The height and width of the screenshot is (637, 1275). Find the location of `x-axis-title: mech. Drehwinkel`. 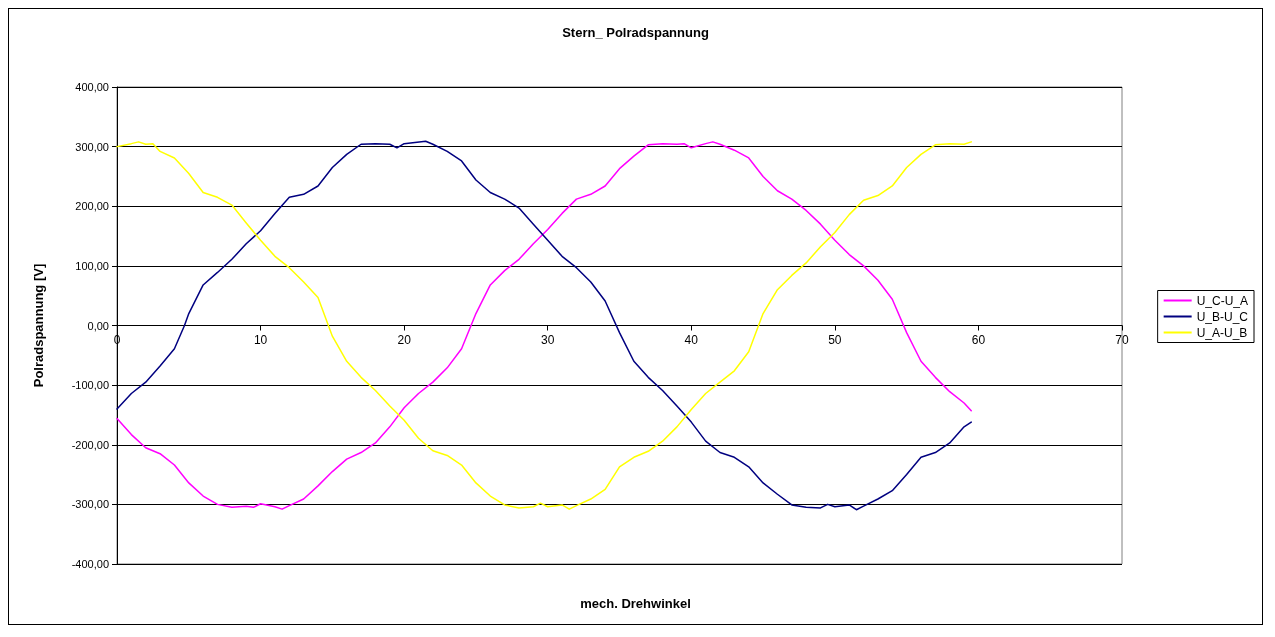

x-axis-title: mech. Drehwinkel is located at coordinates (635, 603).